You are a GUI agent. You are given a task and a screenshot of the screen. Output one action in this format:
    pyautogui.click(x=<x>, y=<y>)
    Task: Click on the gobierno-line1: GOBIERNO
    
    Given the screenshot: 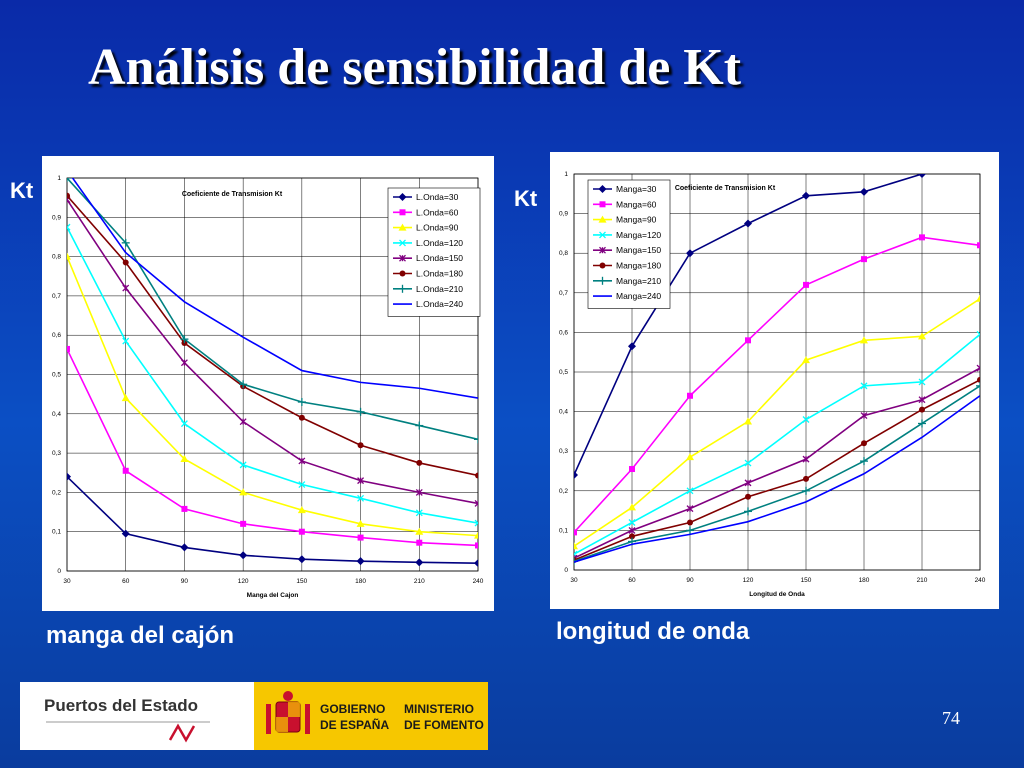 What is the action you would take?
    pyautogui.click(x=353, y=709)
    